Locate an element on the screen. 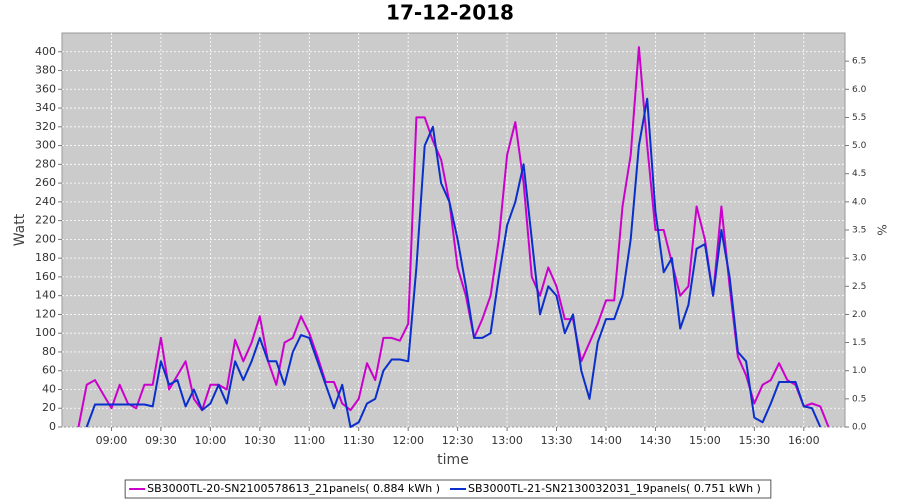  y2-tick-label: 5.0 is located at coordinates (859, 146).